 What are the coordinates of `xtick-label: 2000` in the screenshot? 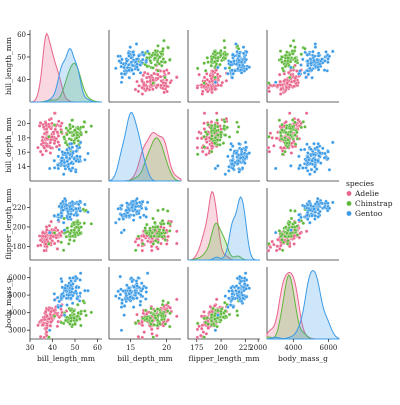 It's located at (258, 348).